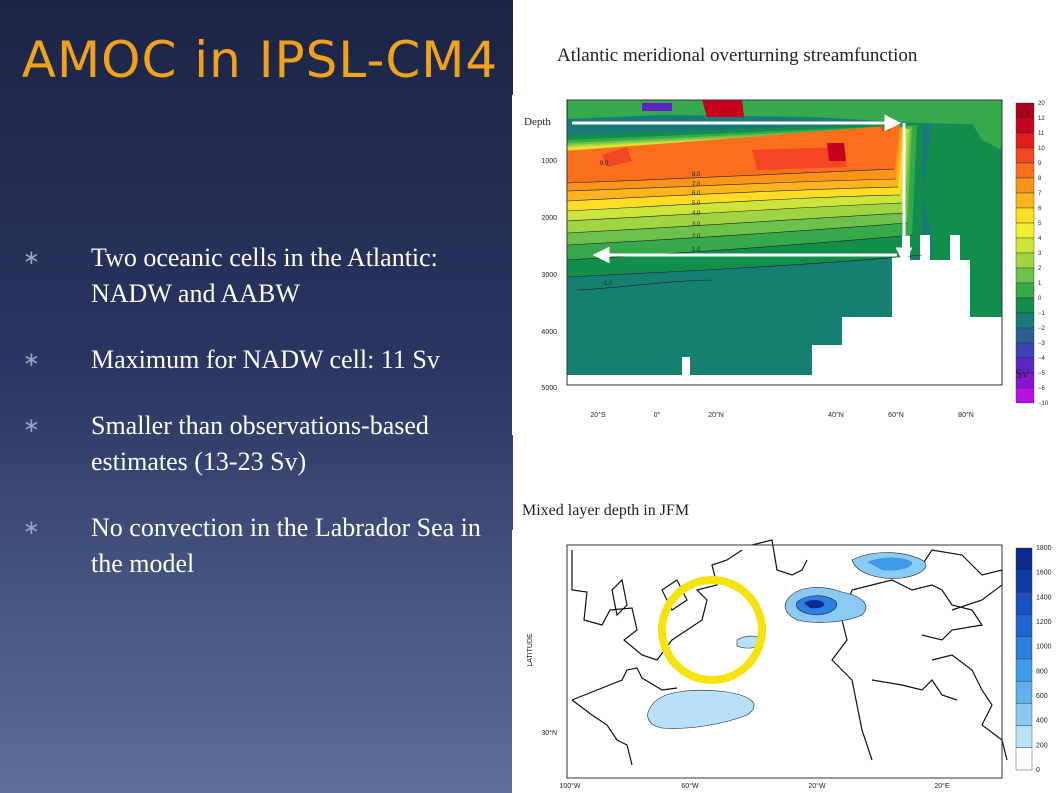  What do you see at coordinates (1040, 179) in the screenshot?
I see `colorbar-tick-label: 8` at bounding box center [1040, 179].